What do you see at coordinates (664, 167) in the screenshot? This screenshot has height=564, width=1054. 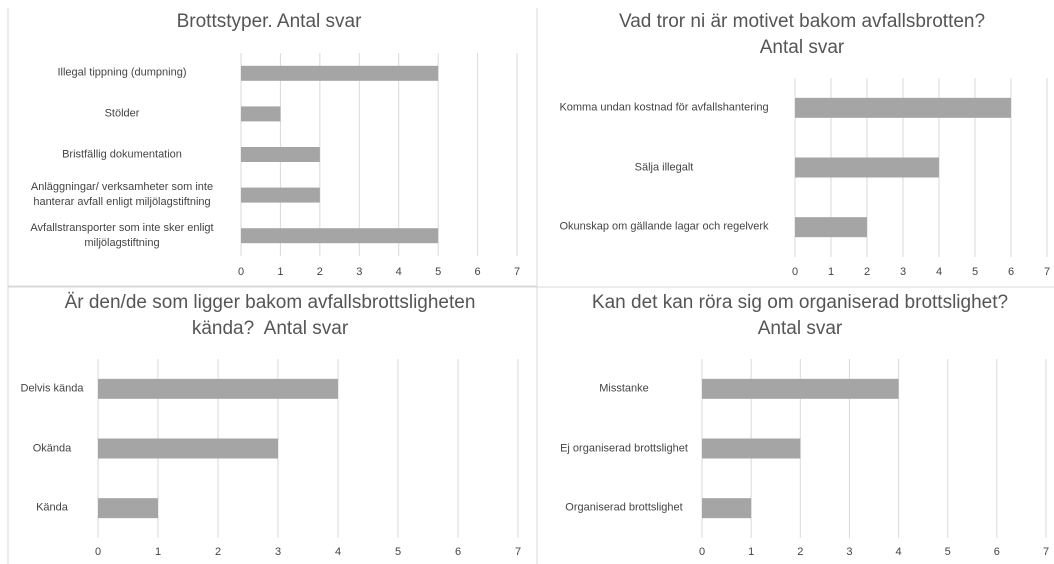 I see `y-tick-label: Sälja illegalt` at bounding box center [664, 167].